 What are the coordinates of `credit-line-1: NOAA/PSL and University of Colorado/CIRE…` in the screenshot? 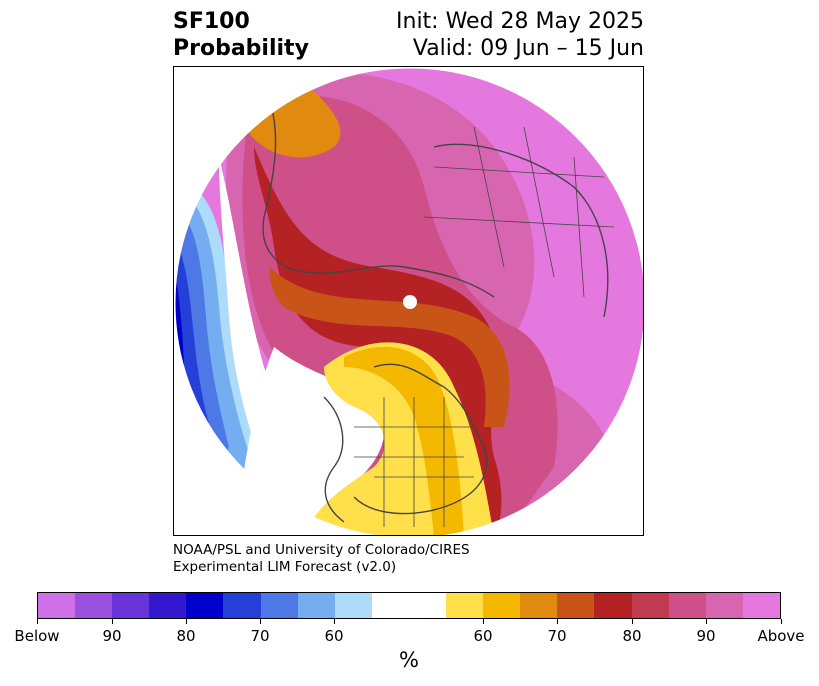 It's located at (321, 550).